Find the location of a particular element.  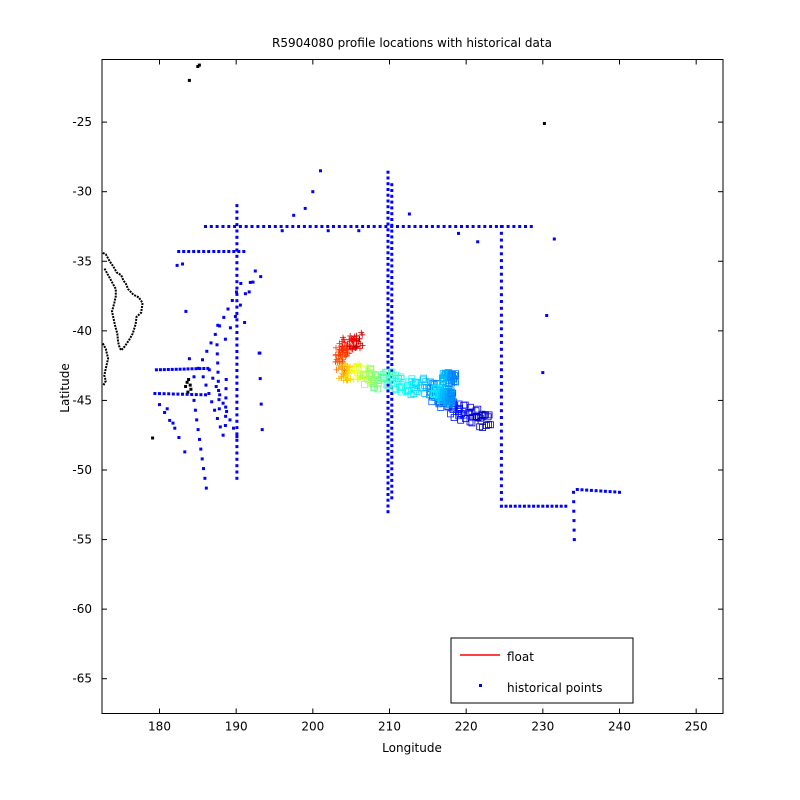

legend-historical-label: historical points is located at coordinates (554, 688).